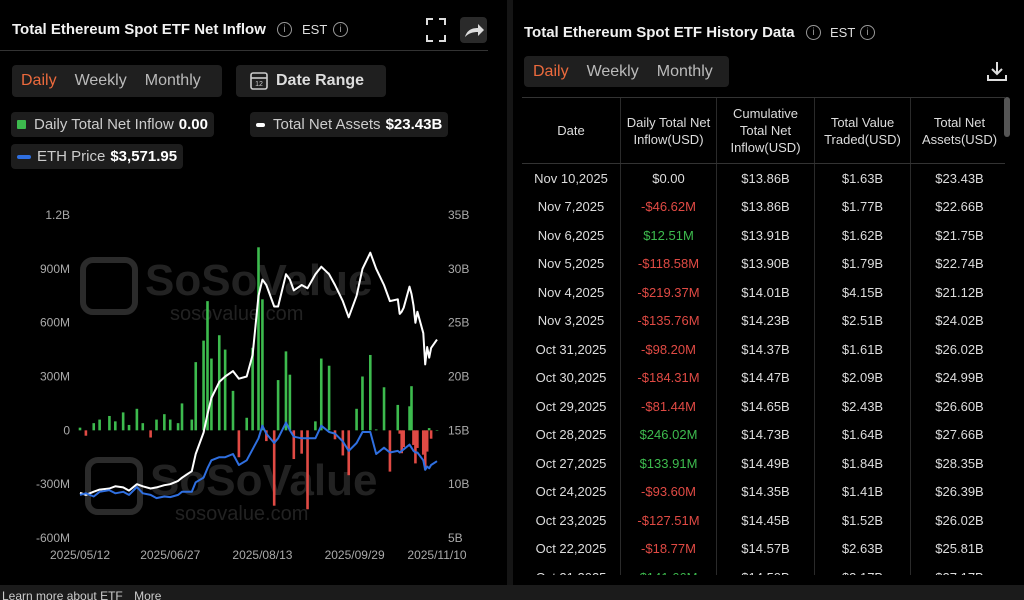 The image size is (1024, 600). What do you see at coordinates (763, 435) in the screenshot?
I see `table-row: Oct 28,2025 $246.02M $14.73B $1.64B $27.66B` at bounding box center [763, 435].